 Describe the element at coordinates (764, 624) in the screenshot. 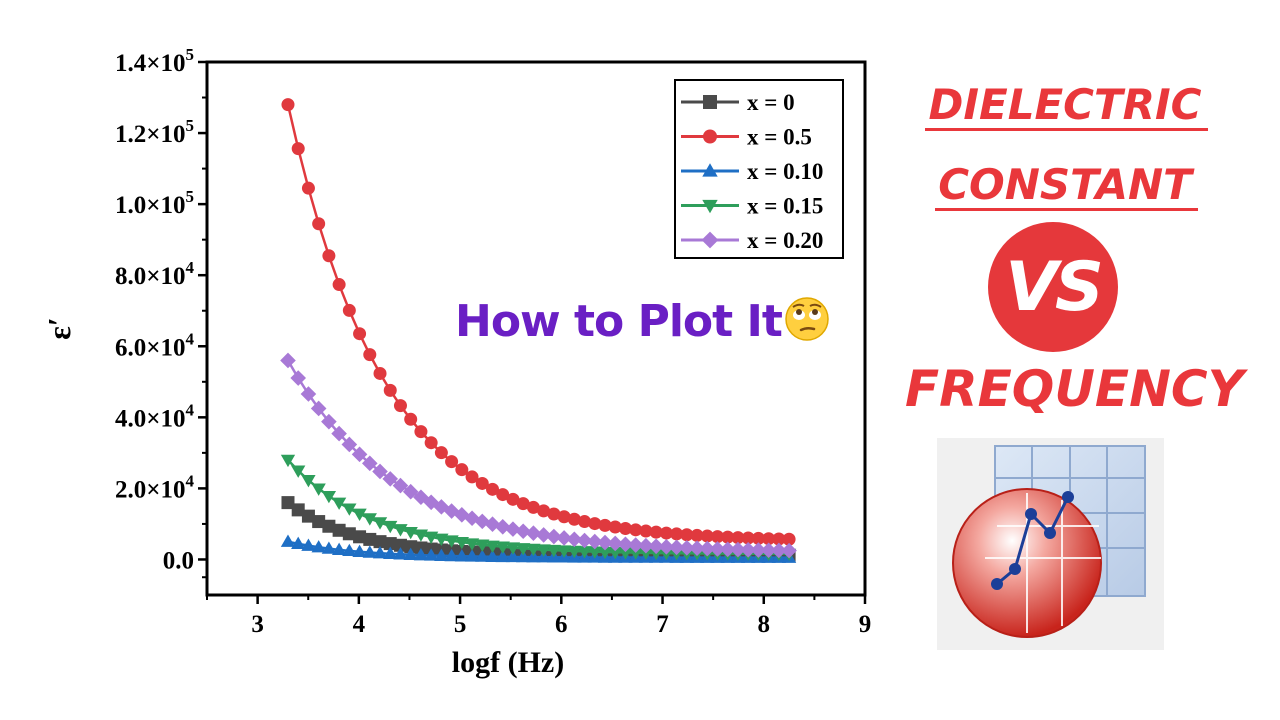

I see `x-tick-label: 8` at that location.